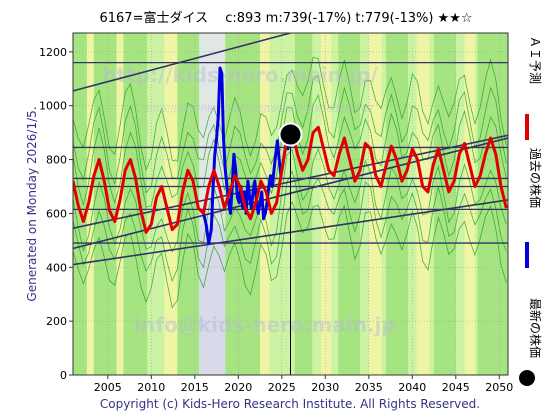 The height and width of the screenshot is (420, 560). What do you see at coordinates (527, 378) in the screenshot?
I see `legend-dot` at bounding box center [527, 378].